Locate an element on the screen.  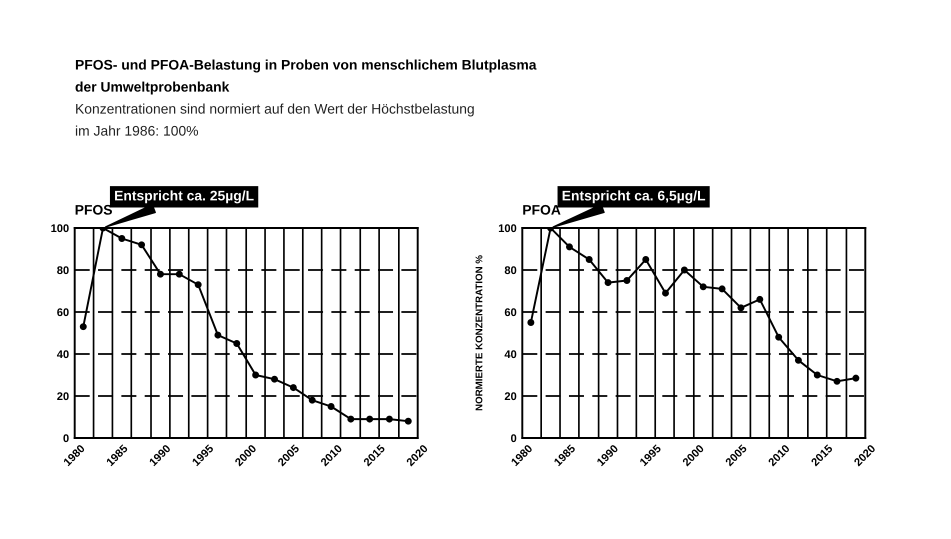
chart-title: PFOS is located at coordinates (94, 209).